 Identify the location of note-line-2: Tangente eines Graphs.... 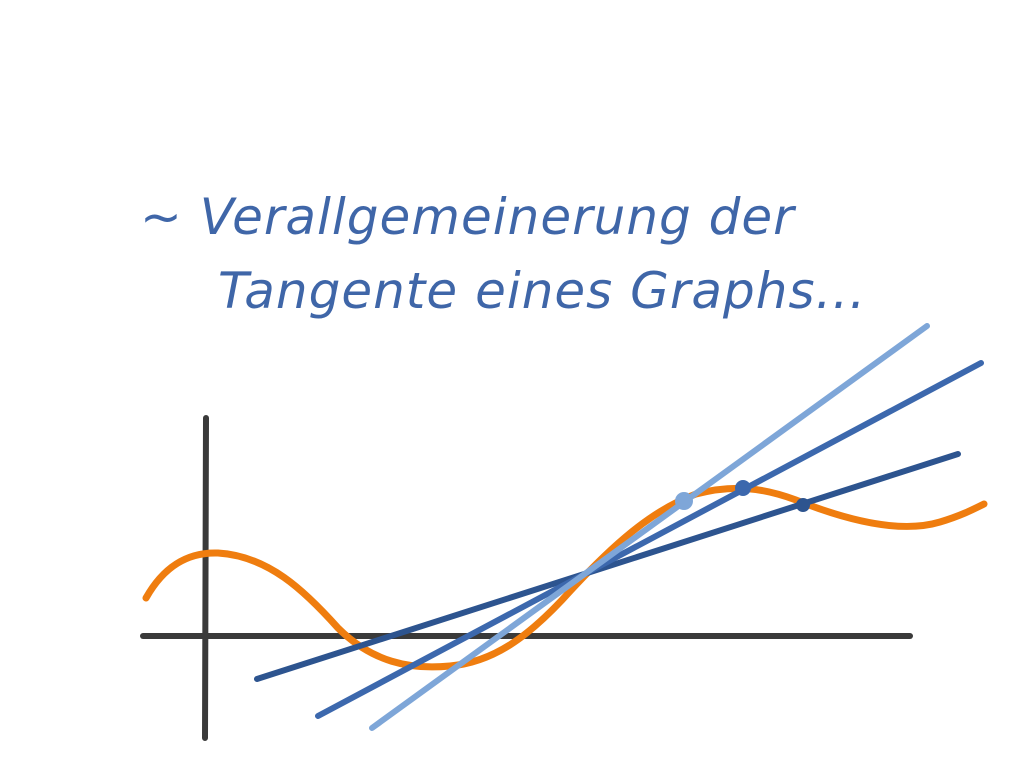
(542, 291).